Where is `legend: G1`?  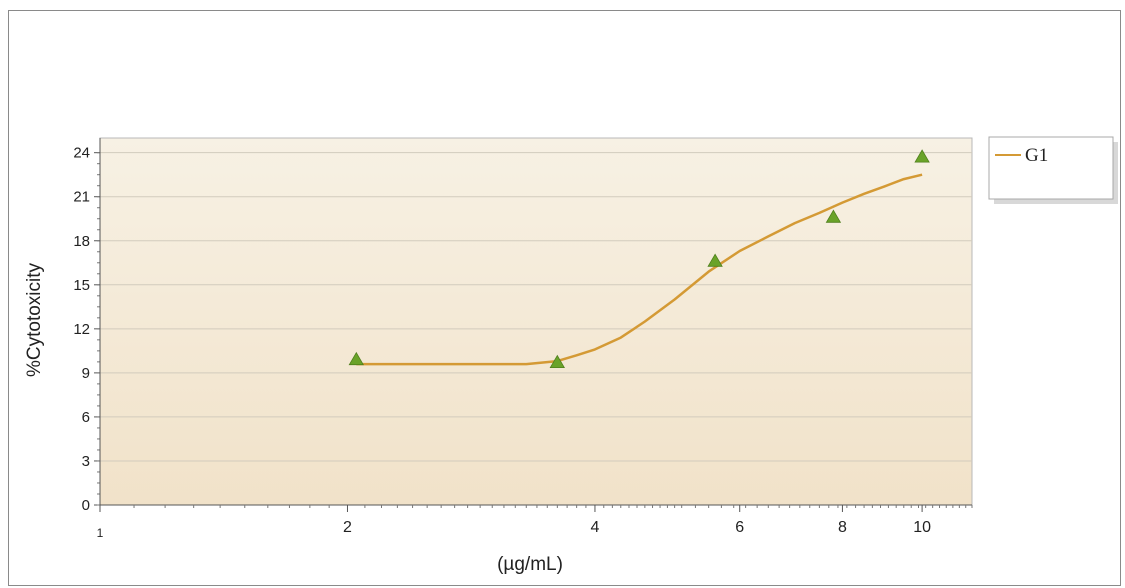
legend: G1 is located at coordinates (1053, 170).